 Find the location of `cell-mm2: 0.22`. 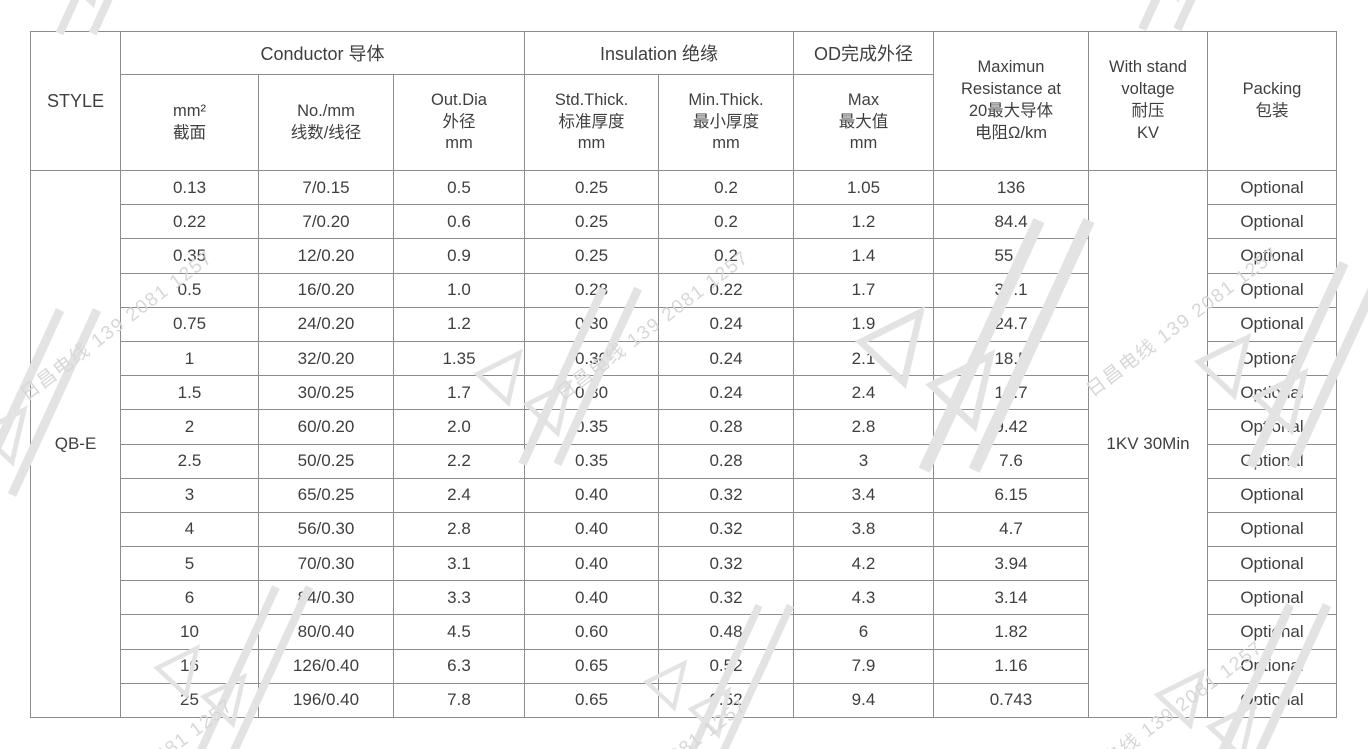

cell-mm2: 0.22 is located at coordinates (189, 222).